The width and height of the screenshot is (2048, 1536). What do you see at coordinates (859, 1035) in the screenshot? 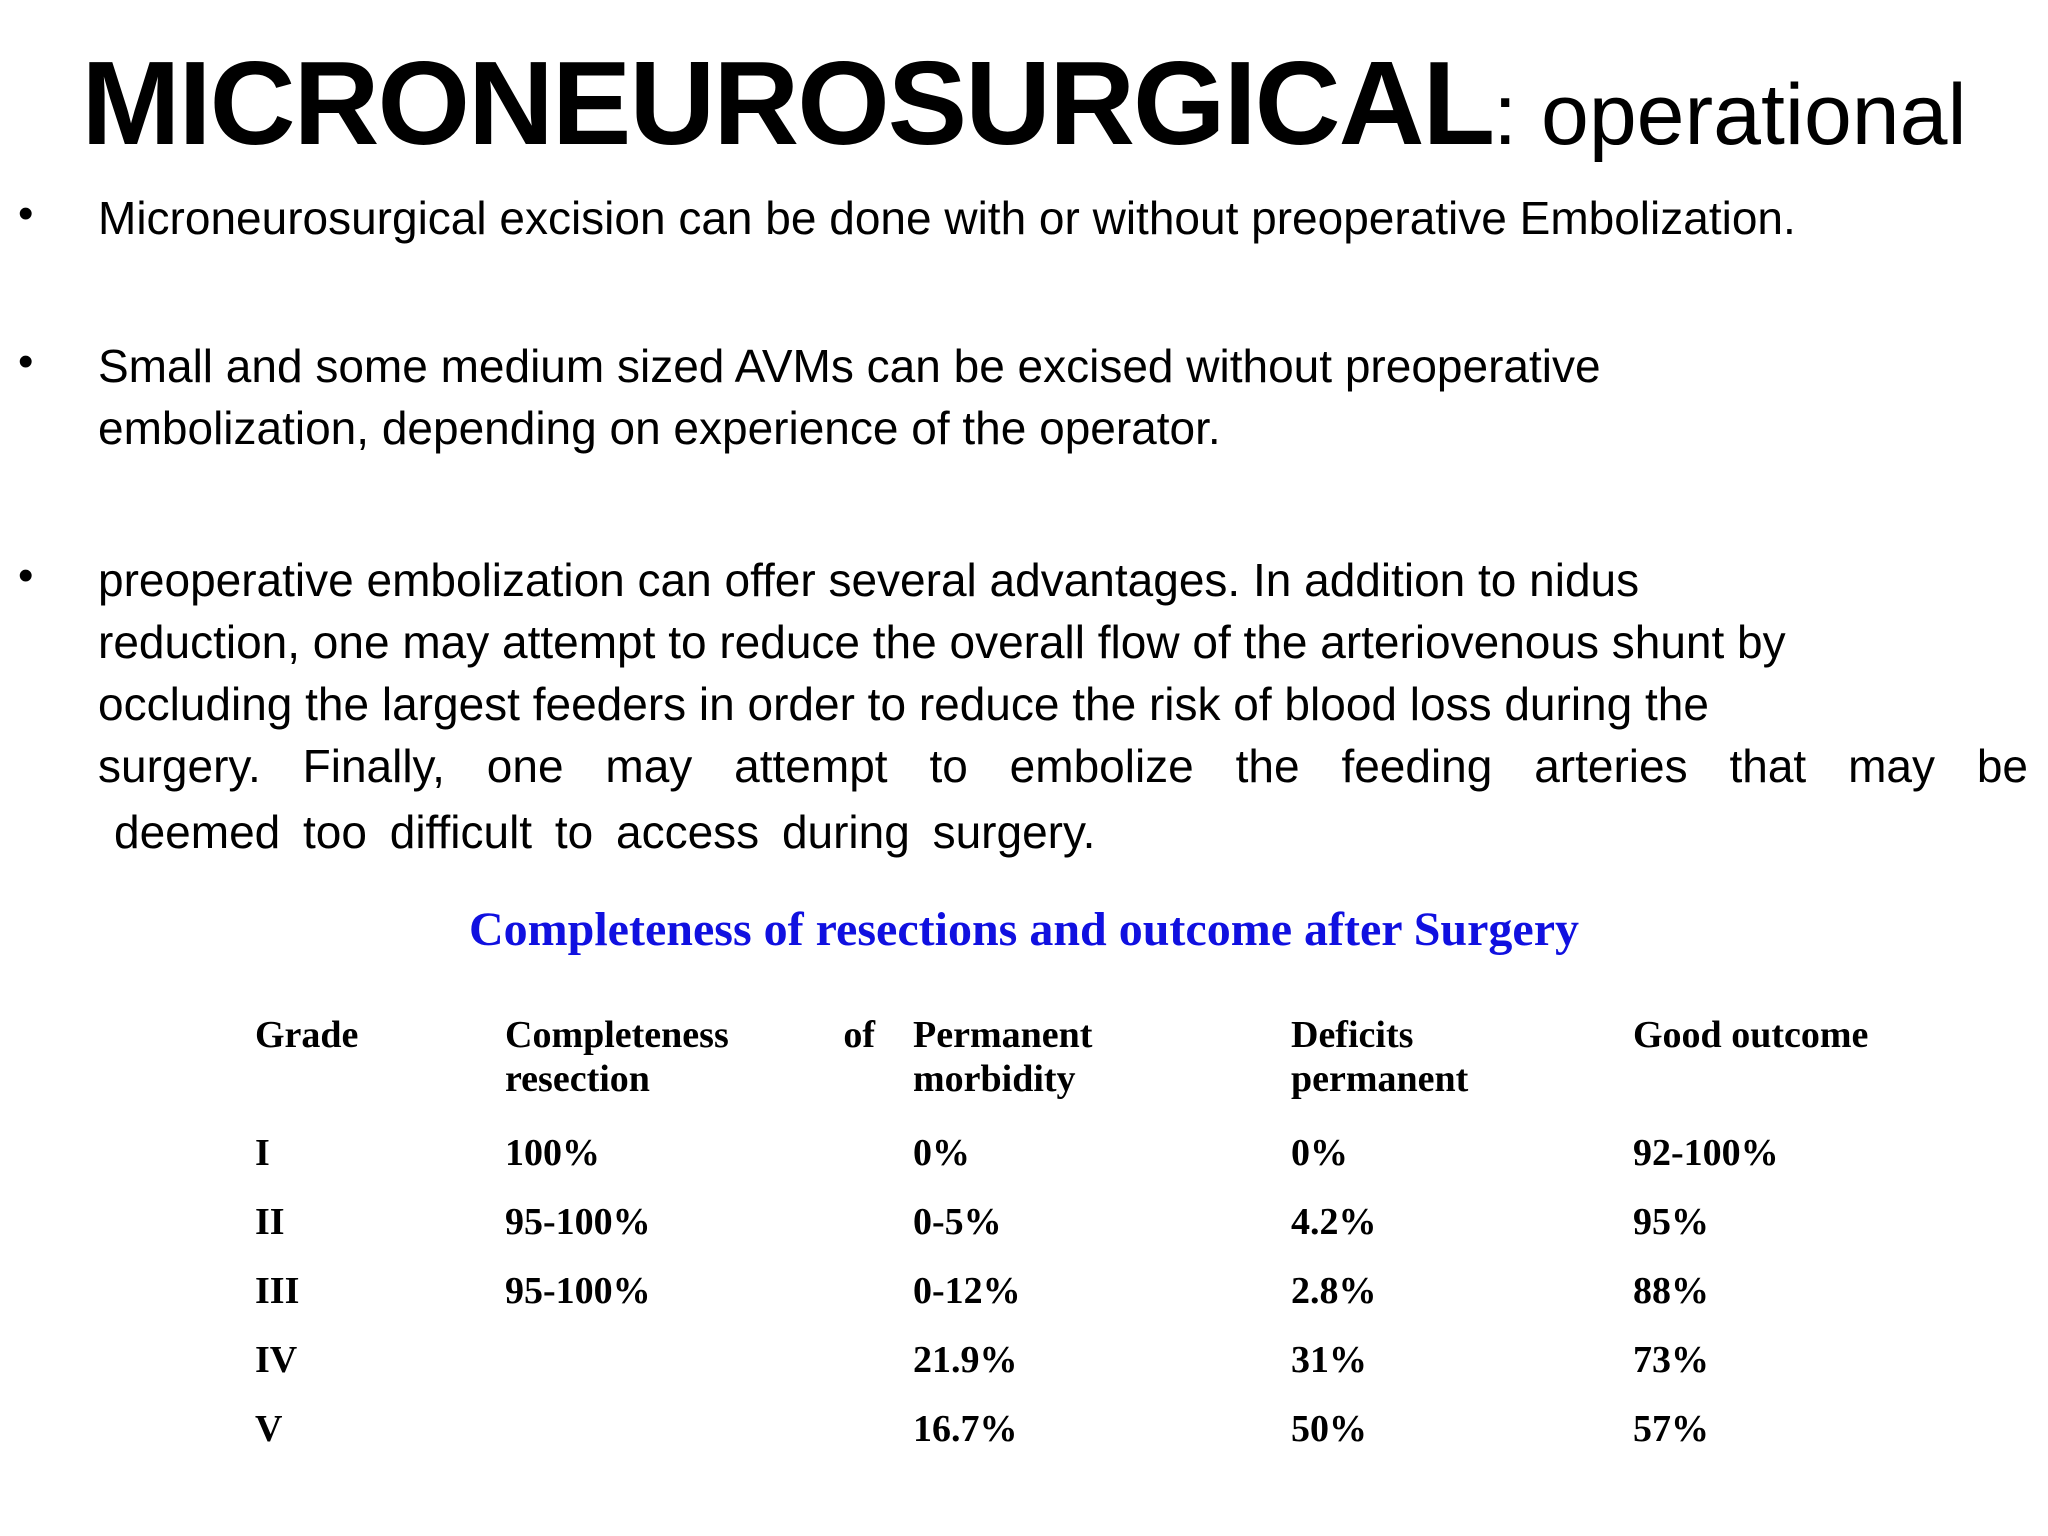
I see `header-completeness-of: of` at bounding box center [859, 1035].